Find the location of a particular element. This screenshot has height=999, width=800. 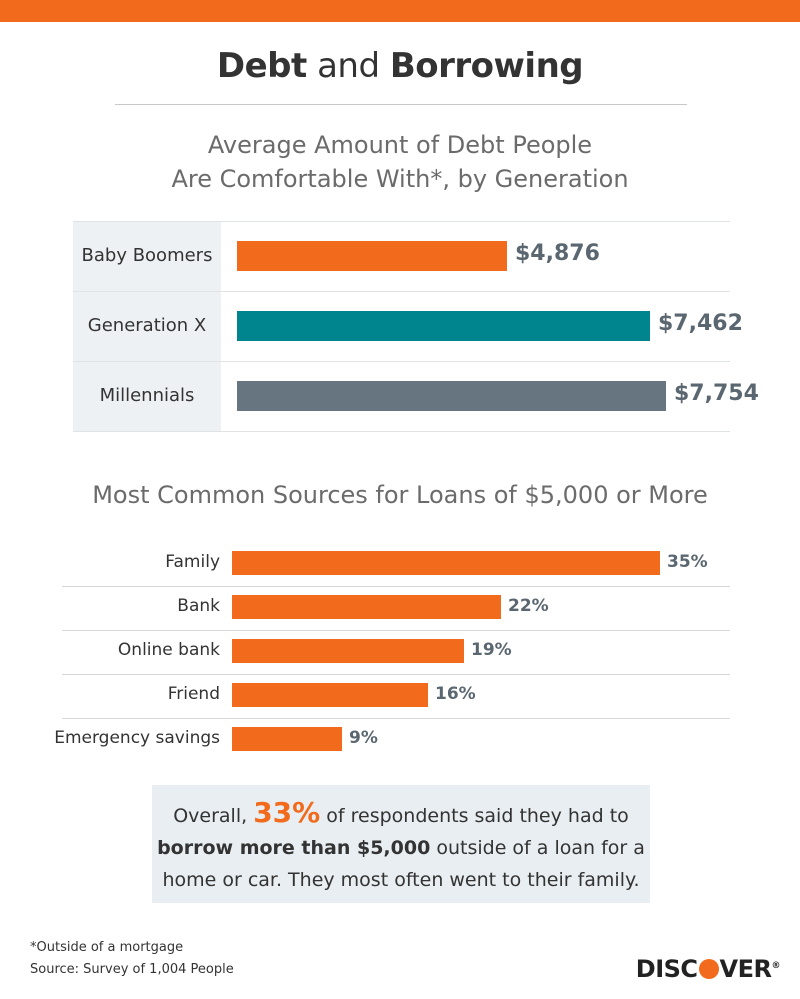

logo-orange-circle is located at coordinates (708, 969).